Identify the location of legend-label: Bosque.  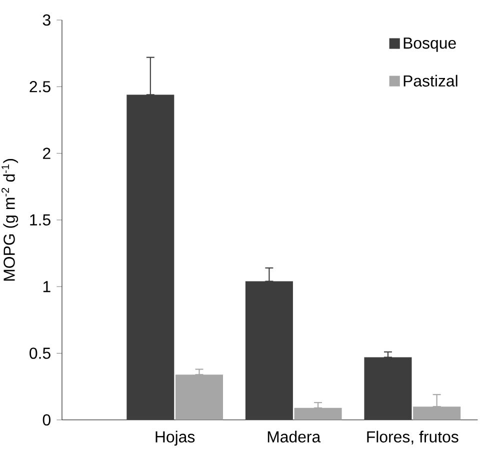
(430, 45).